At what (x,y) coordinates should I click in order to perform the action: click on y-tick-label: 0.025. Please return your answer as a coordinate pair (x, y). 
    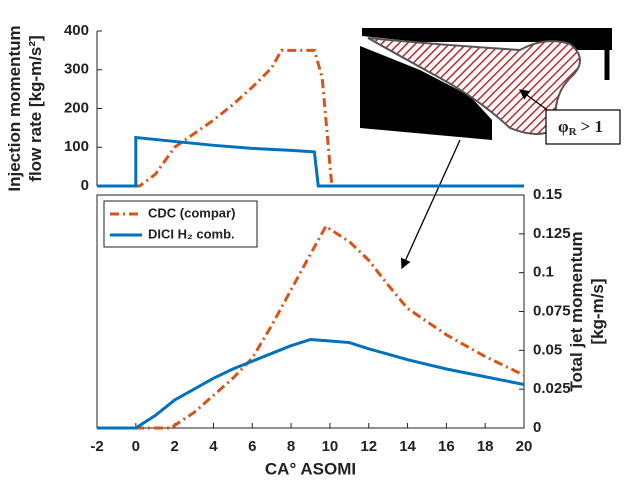
    Looking at the image, I should click on (552, 388).